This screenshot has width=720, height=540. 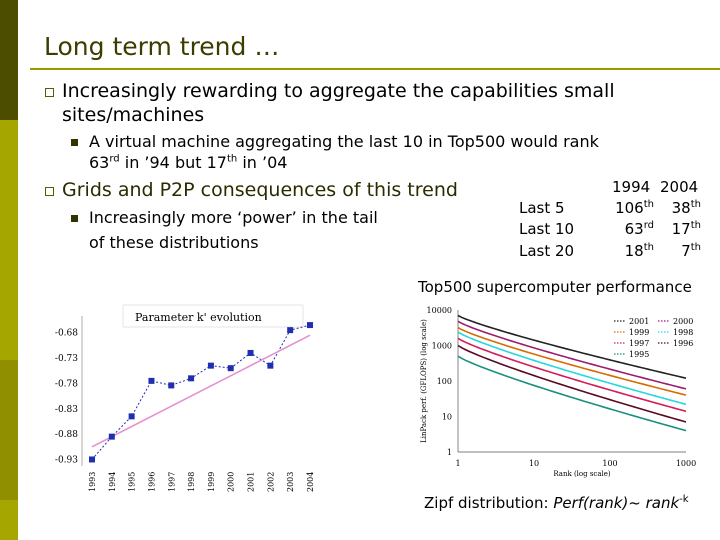 I want to click on sub-bullet-text: Increasingly more ‘power’ in the tail, so click(x=233, y=217).